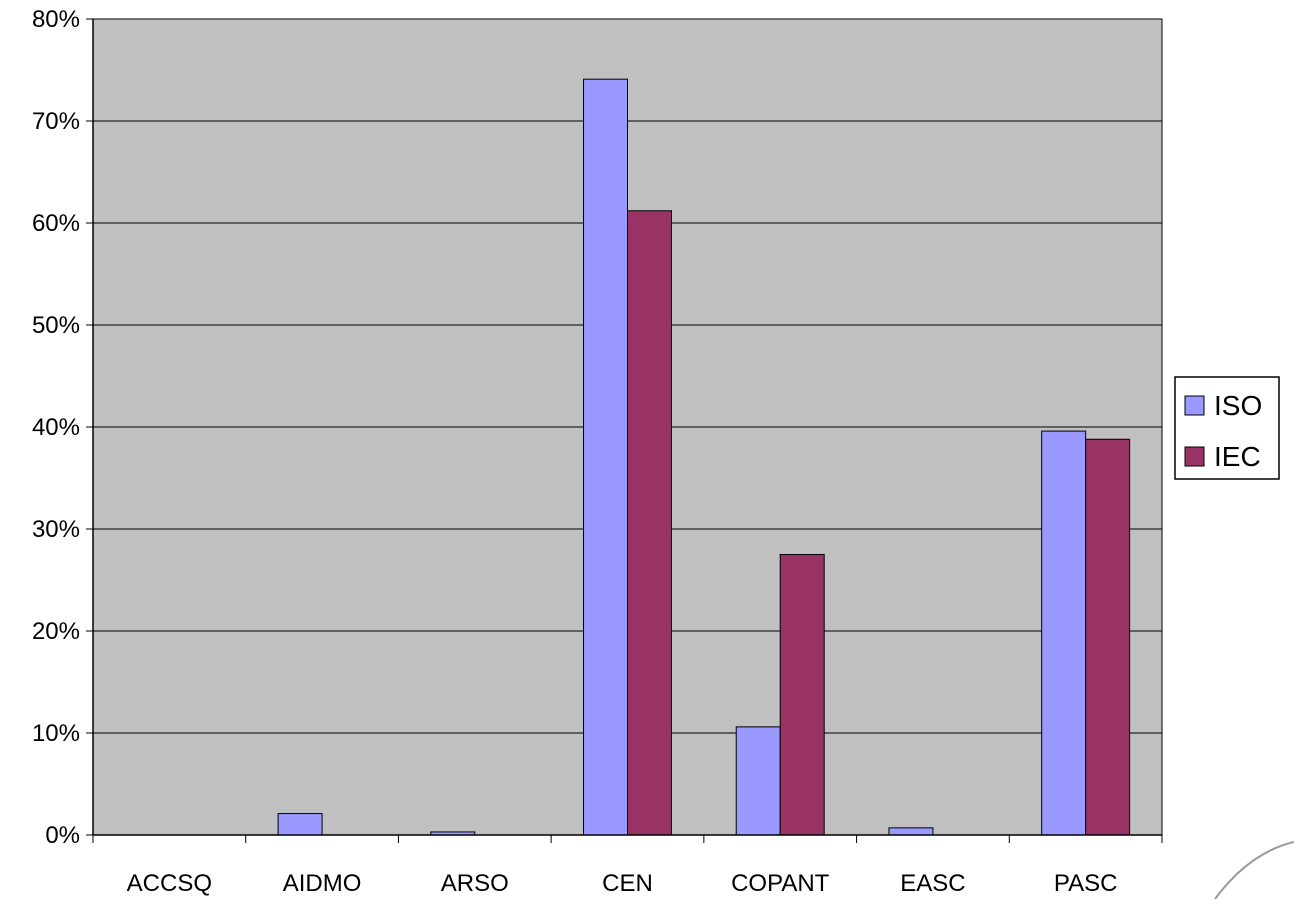 This screenshot has height=899, width=1294. Describe the element at coordinates (56, 529) in the screenshot. I see `y-tick-label: 30%` at that location.